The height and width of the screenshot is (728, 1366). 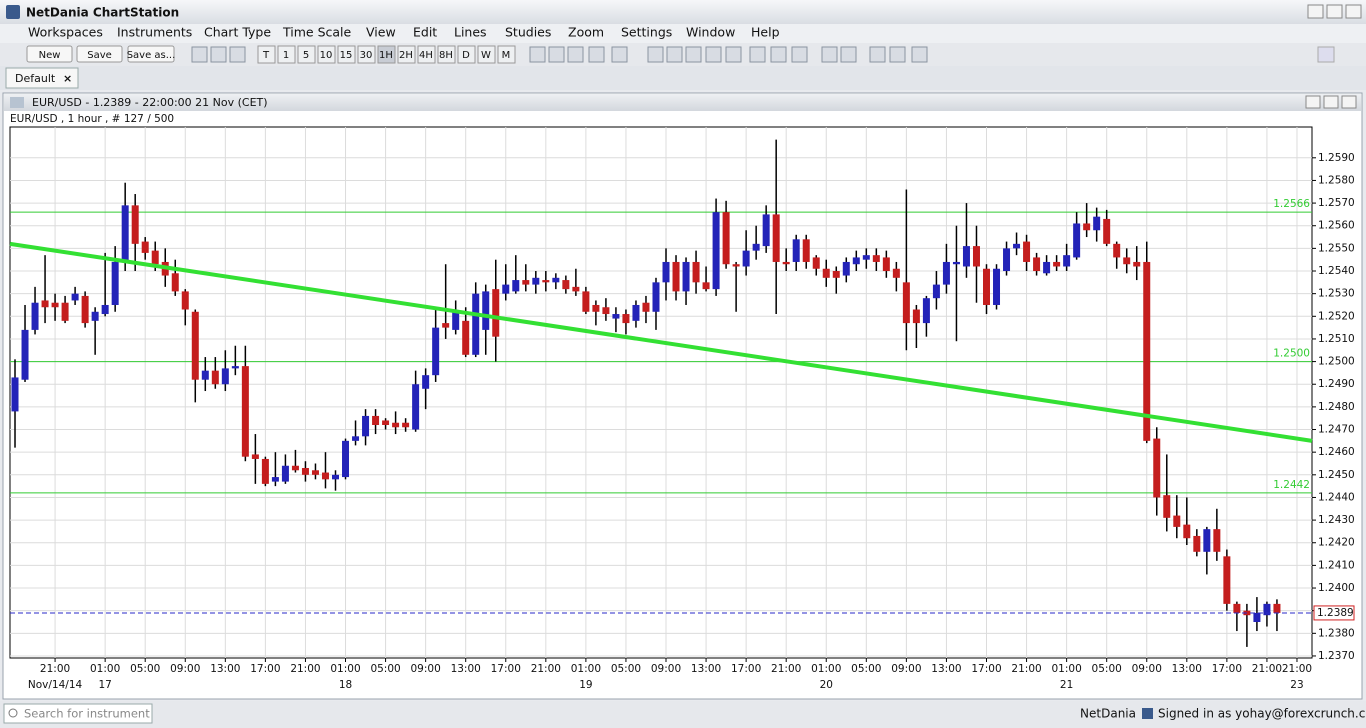 I want to click on y-tick-label: 1.2400, so click(x=1336, y=588).